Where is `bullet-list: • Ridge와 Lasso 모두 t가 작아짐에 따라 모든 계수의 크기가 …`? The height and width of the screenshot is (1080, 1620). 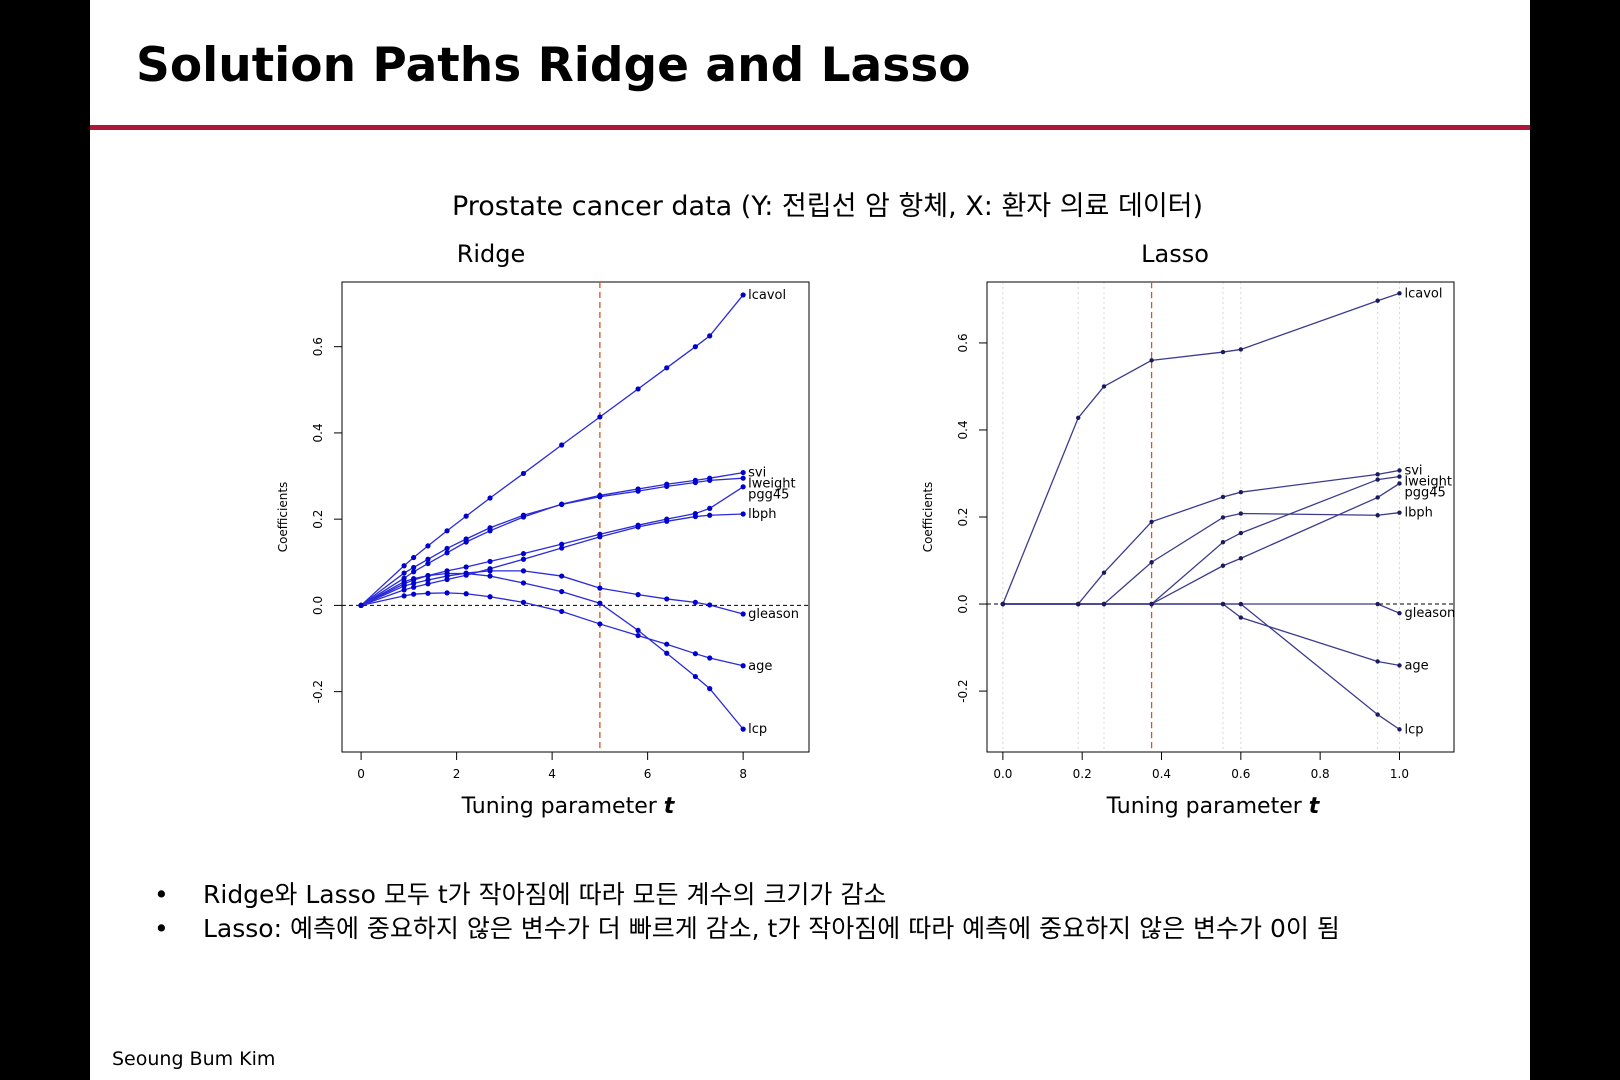
bullet-list: • Ridge와 Lasso 모두 t가 작아짐에 따라 모든 계수의 크기가 … is located at coordinates (830, 912).